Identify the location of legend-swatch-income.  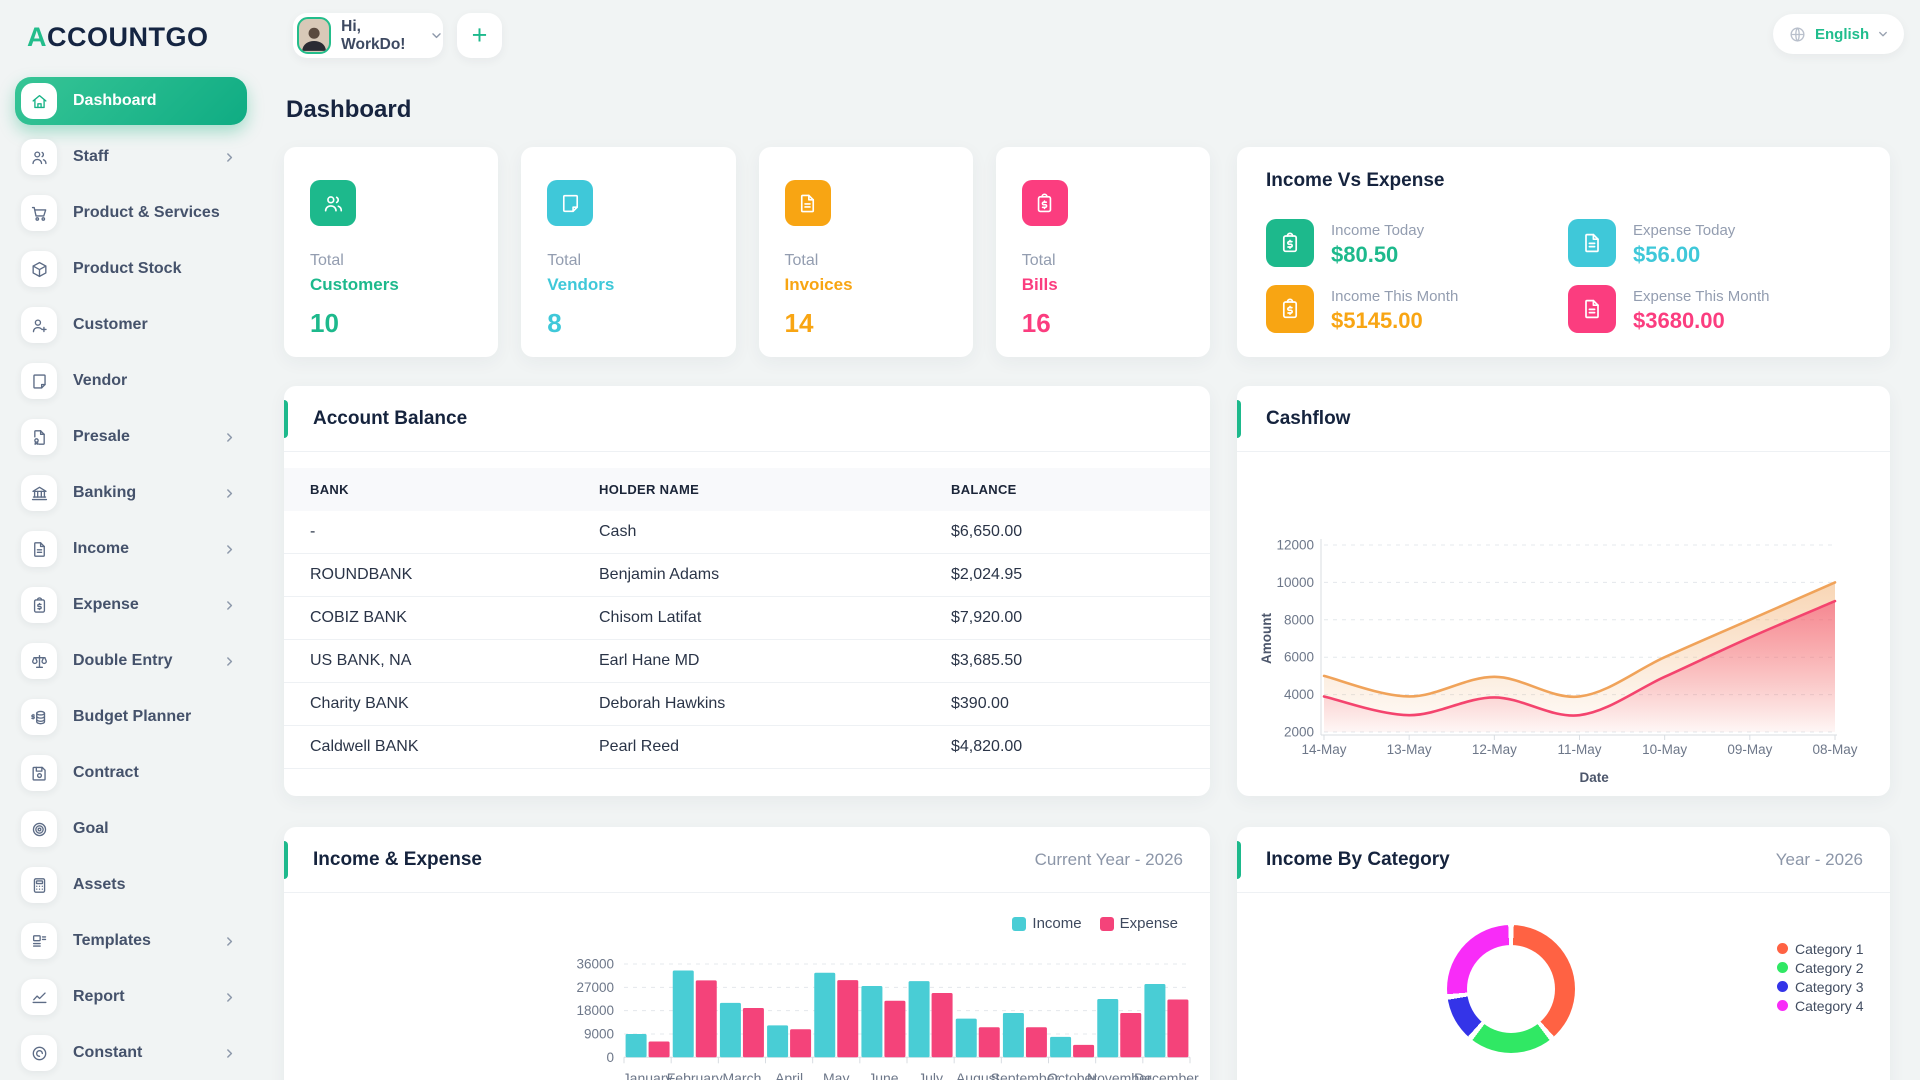
(1019, 923).